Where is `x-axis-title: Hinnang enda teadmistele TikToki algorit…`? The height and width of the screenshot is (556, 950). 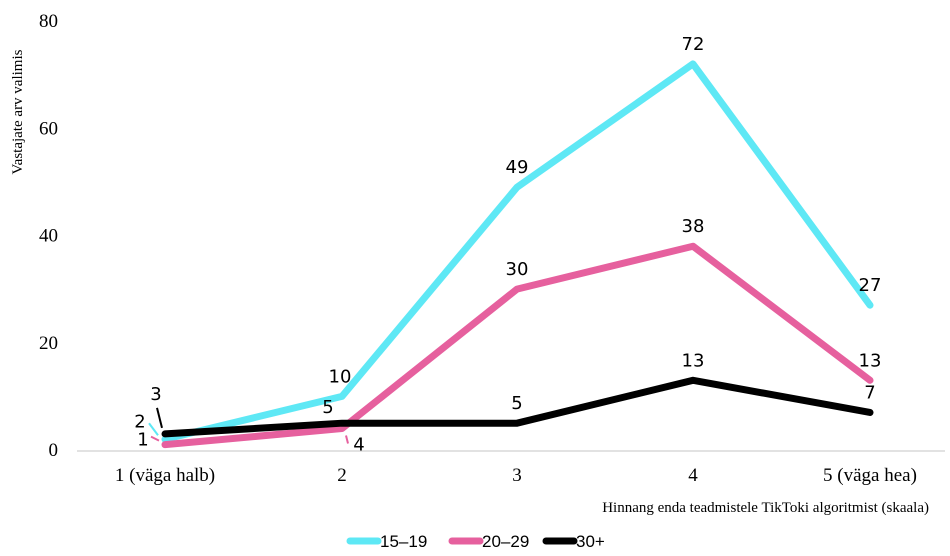 x-axis-title: Hinnang enda teadmistele TikToki algorit… is located at coordinates (765, 508).